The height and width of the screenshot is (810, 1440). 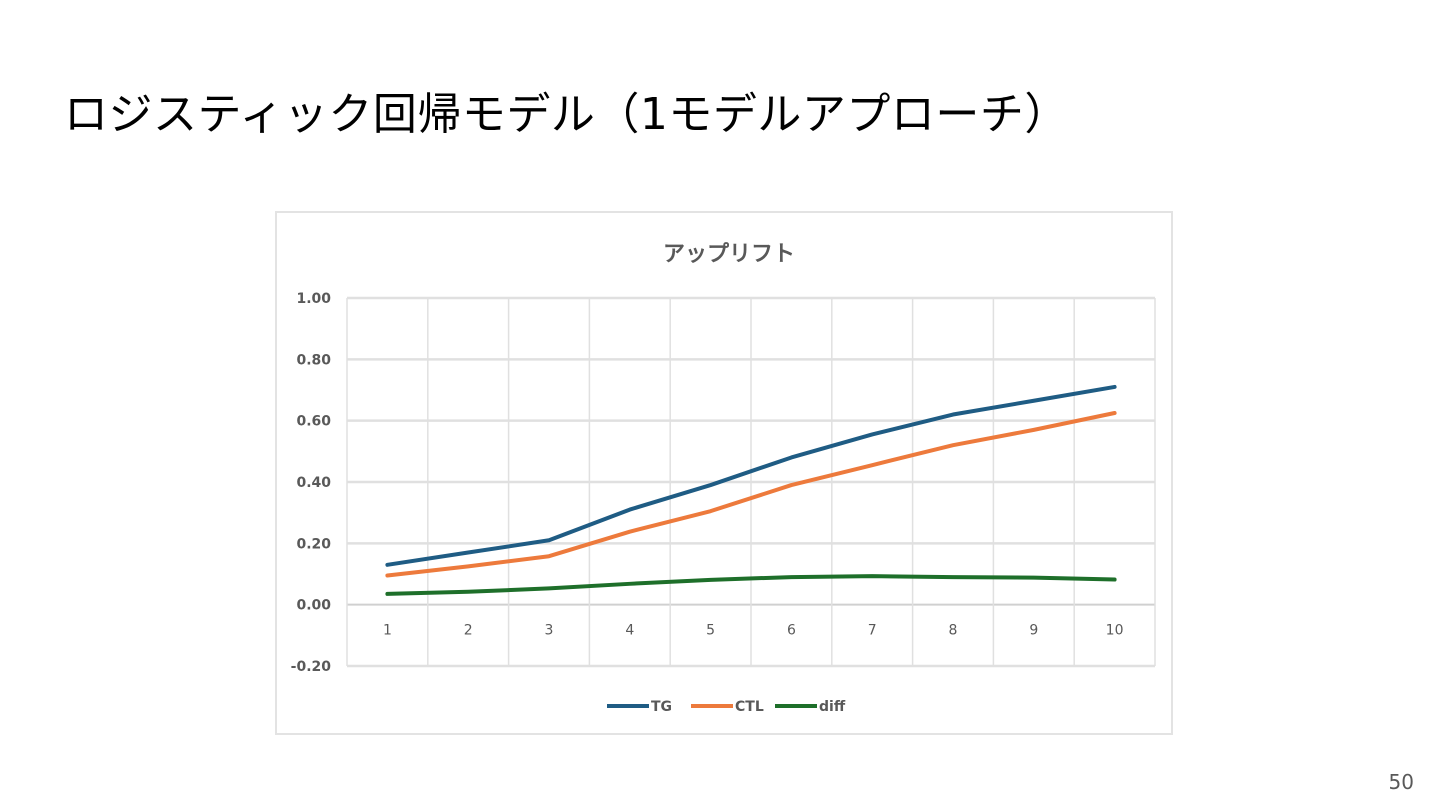 I want to click on x-tick-label: 9, so click(x=1033, y=631).